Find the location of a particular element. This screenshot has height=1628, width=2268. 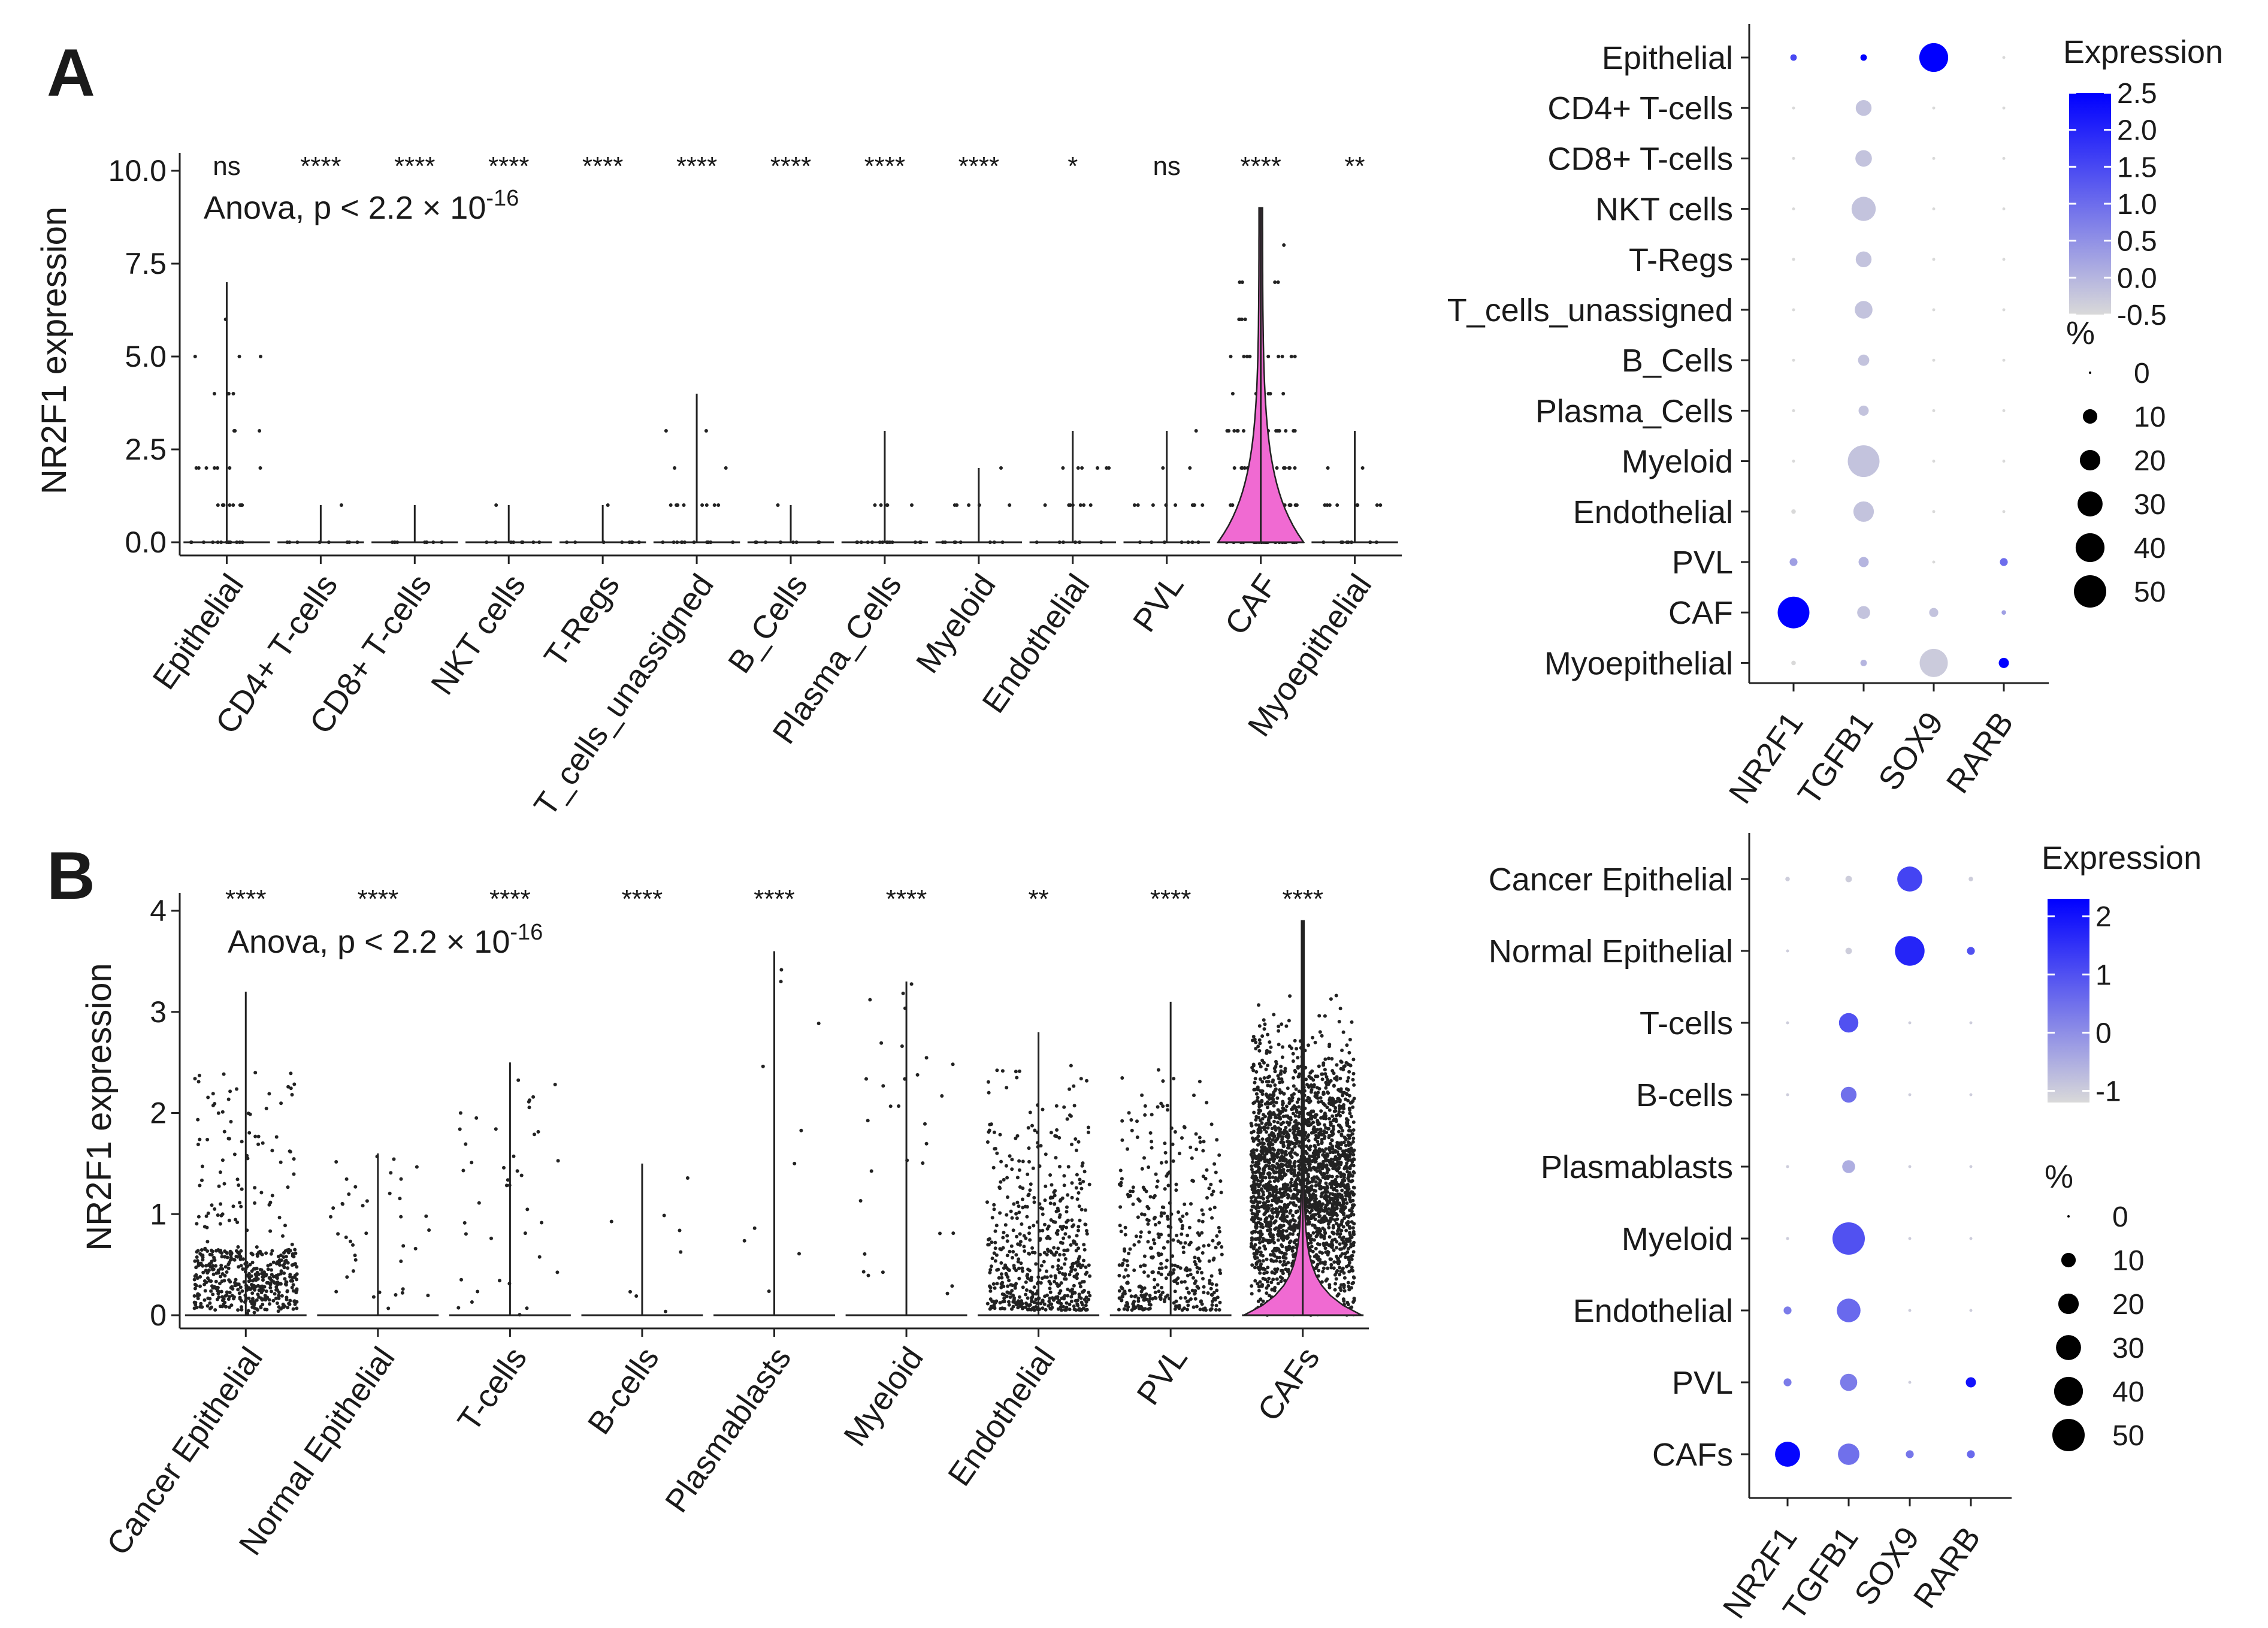

gene-label: SOX9 is located at coordinates (1911, 750).